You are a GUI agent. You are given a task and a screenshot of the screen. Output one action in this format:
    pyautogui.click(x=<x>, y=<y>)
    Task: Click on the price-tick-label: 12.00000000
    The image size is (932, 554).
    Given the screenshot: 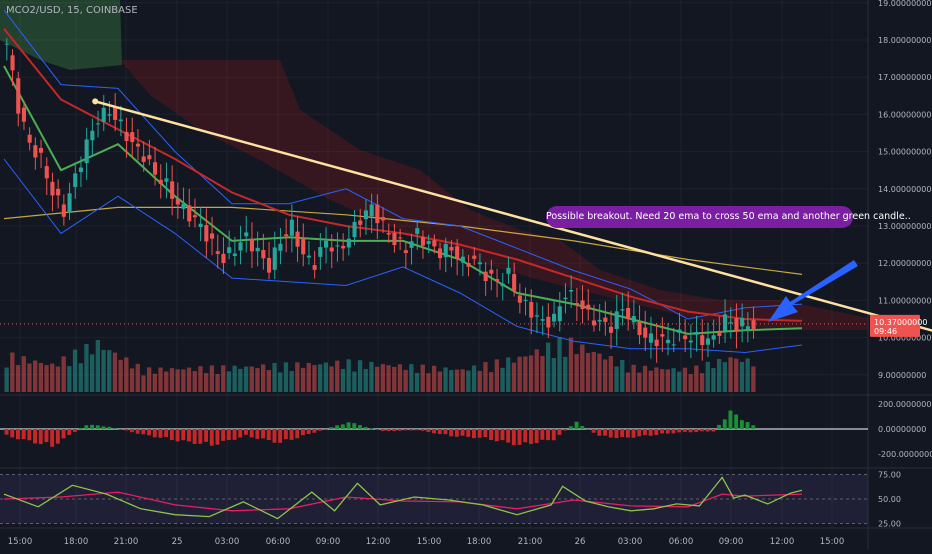 What is the action you would take?
    pyautogui.click(x=904, y=263)
    